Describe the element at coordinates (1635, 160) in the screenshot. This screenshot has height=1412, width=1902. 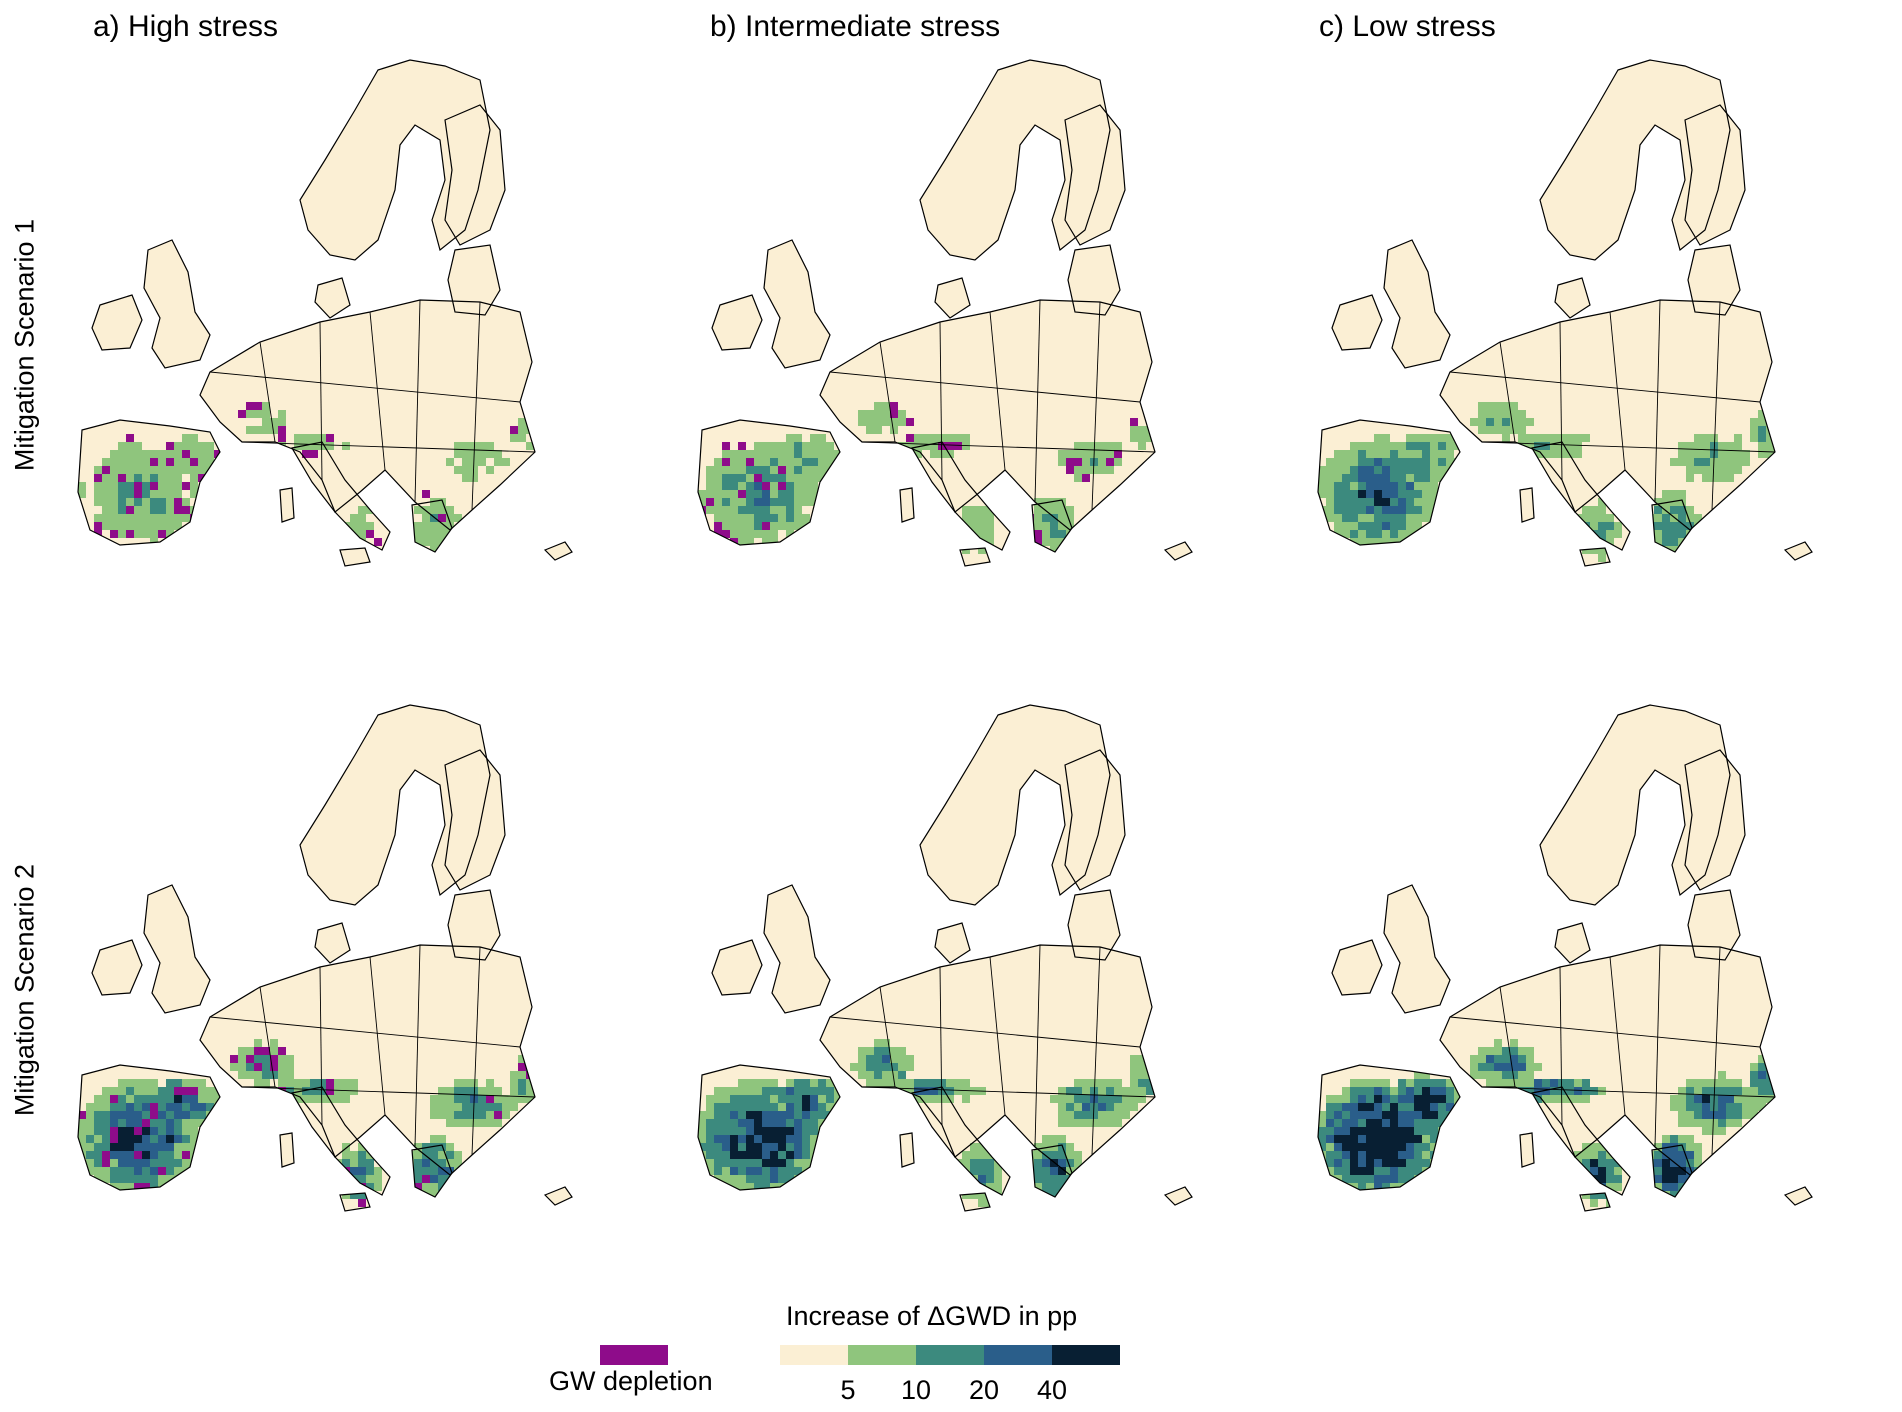
I see `land-scandinavia` at that location.